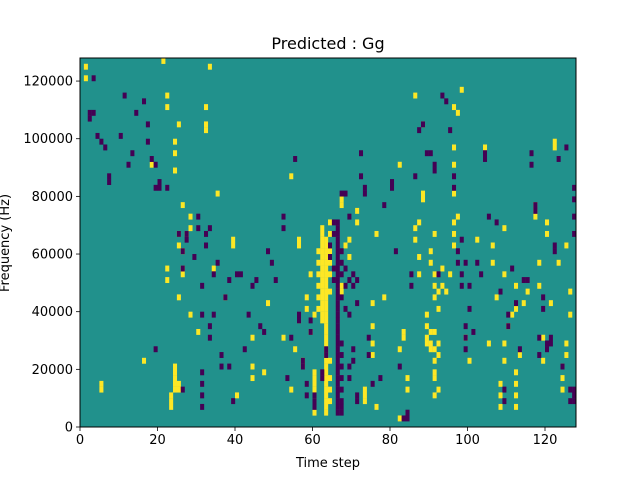 The width and height of the screenshot is (640, 480). I want to click on x-axis-label: Time step, so click(327, 463).